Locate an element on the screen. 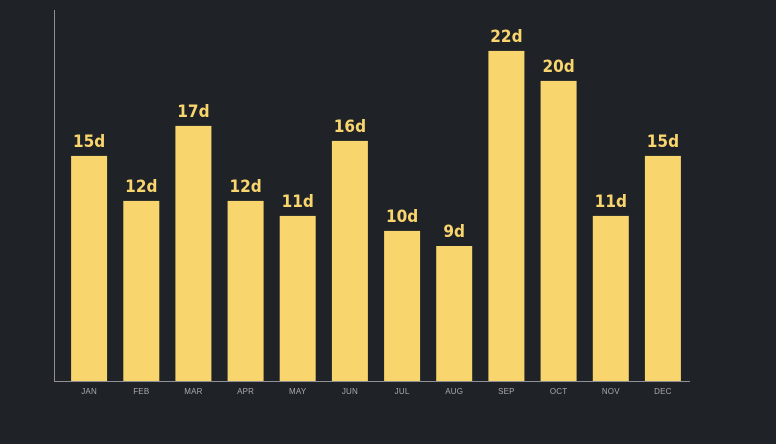  bar-dec is located at coordinates (662, 268).